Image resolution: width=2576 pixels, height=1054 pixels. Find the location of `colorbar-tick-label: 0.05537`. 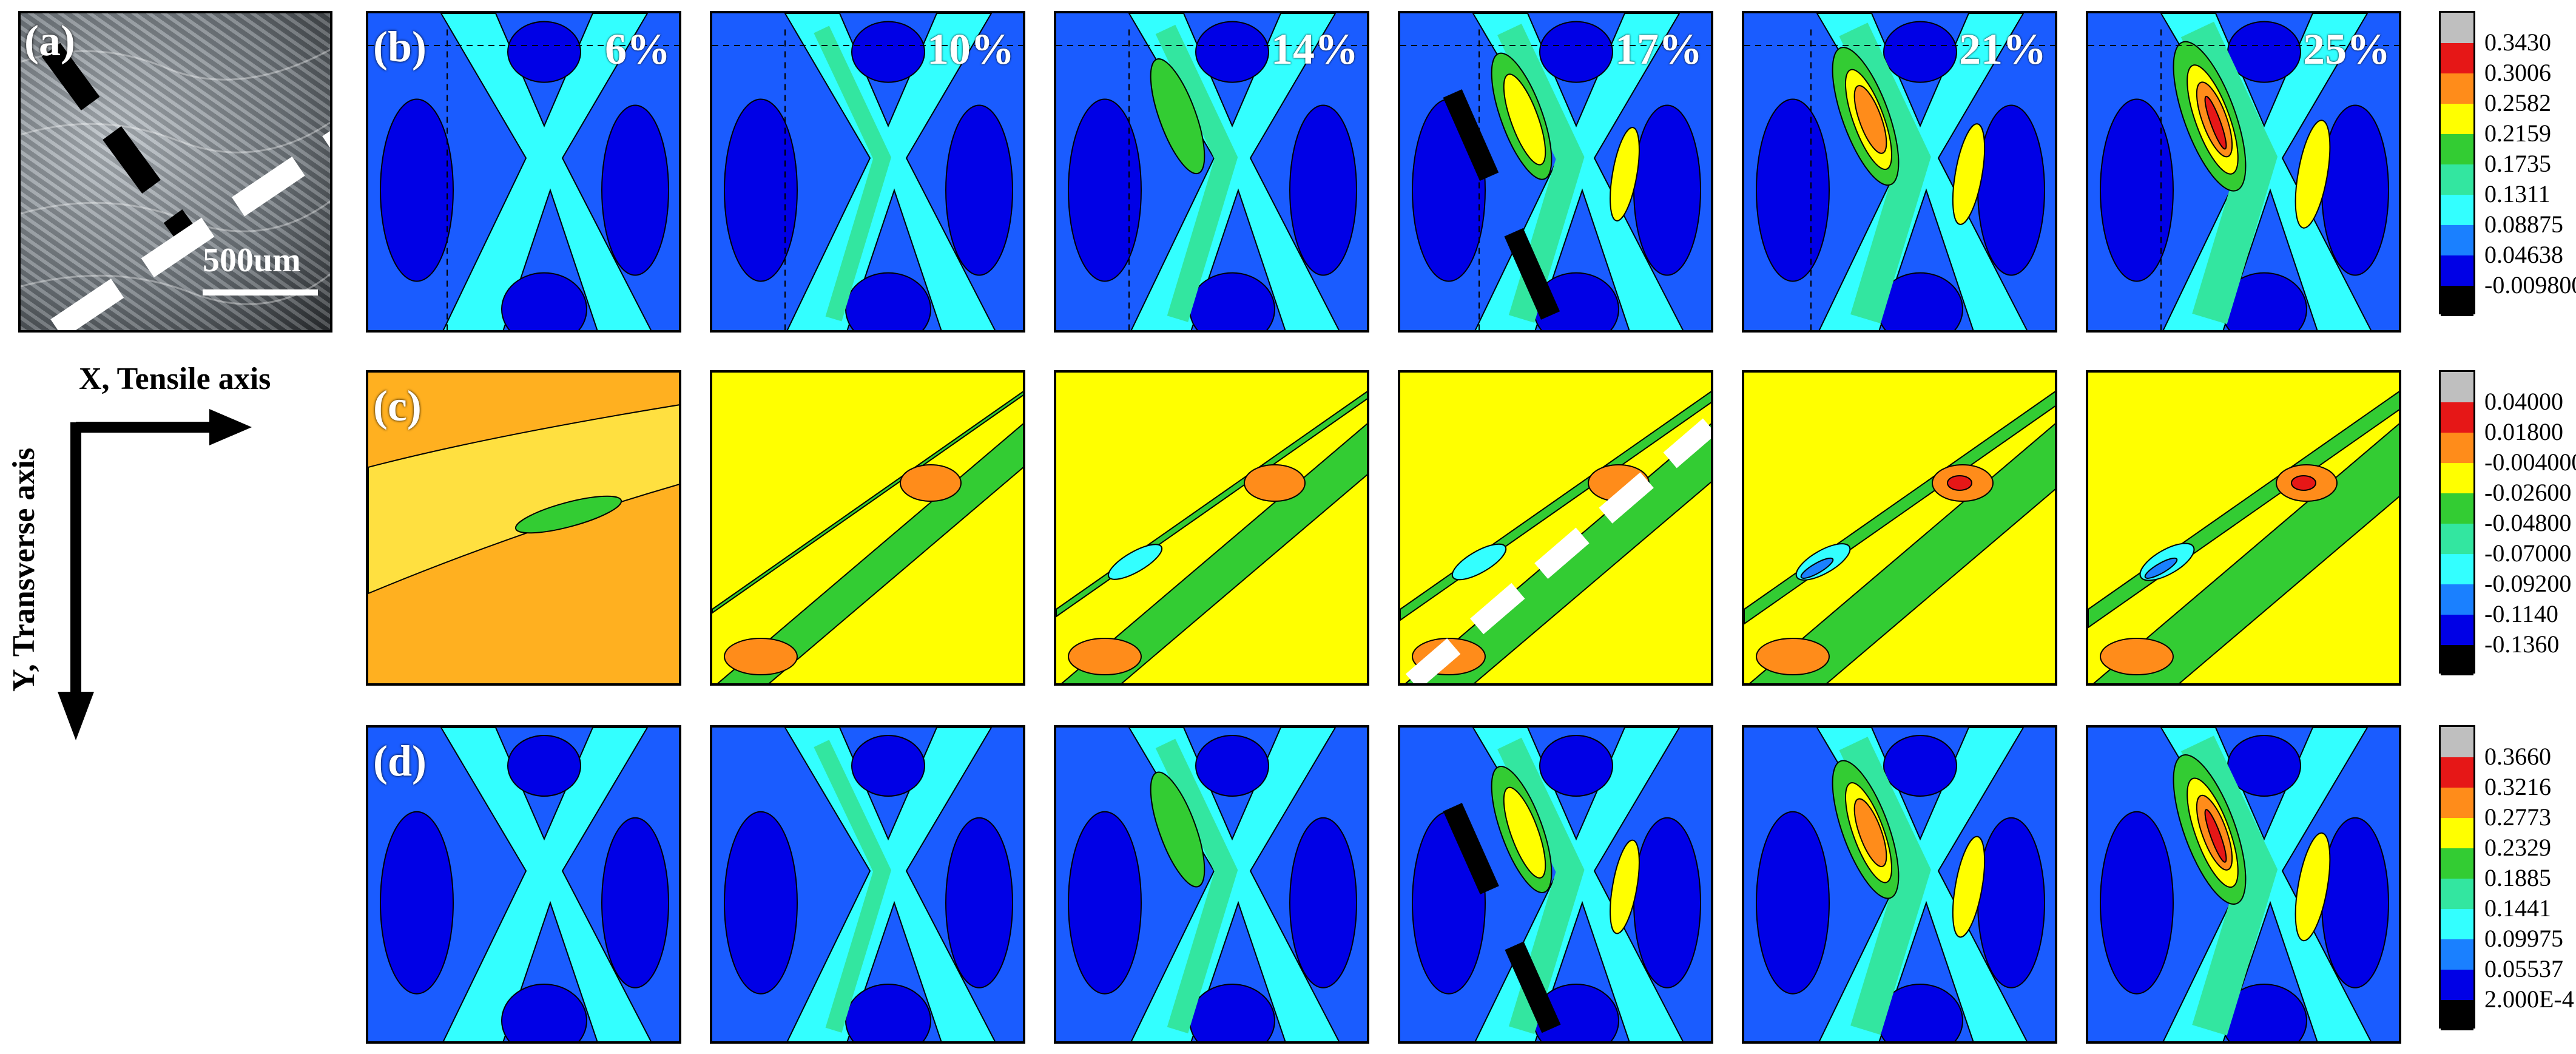

colorbar-tick-label: 0.05537 is located at coordinates (2524, 968).